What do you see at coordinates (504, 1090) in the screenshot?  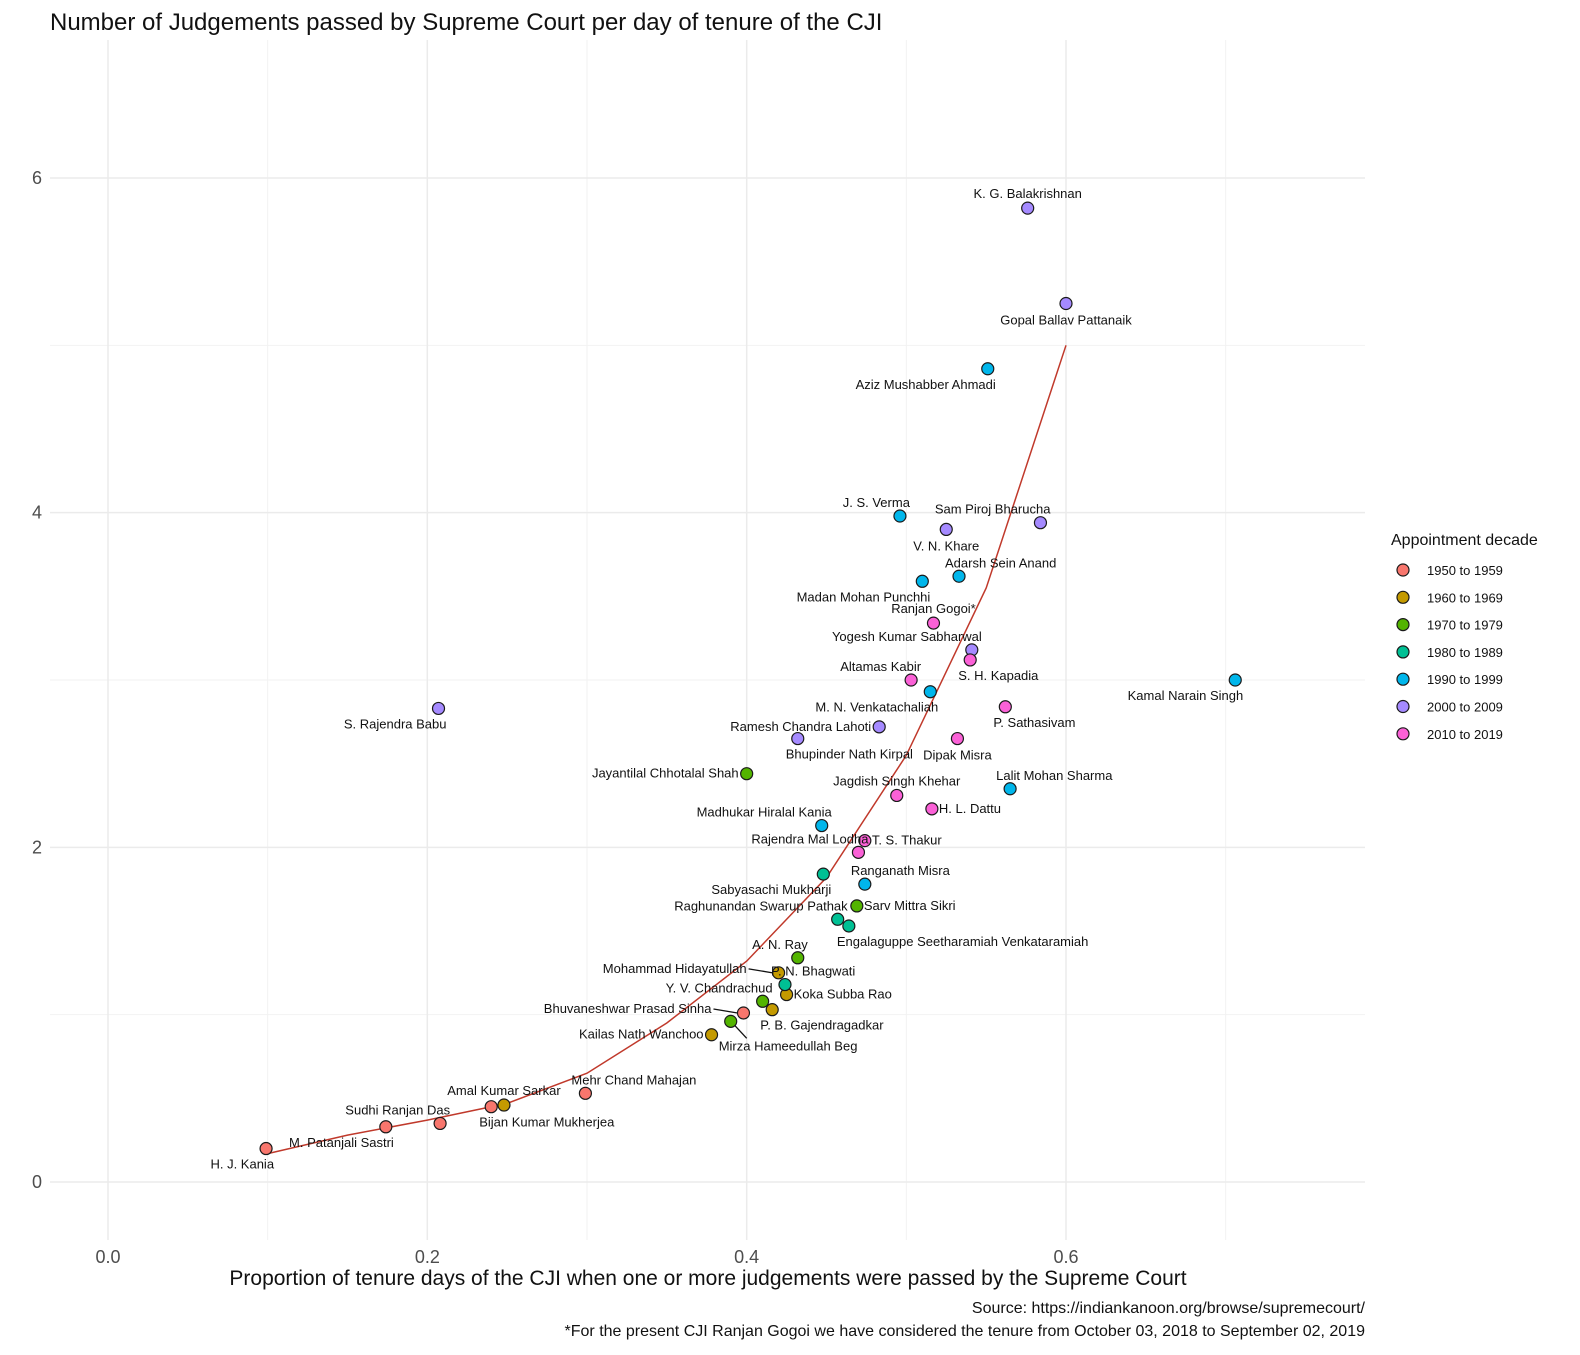 I see `point-label: Amal Kumar Sarkar` at bounding box center [504, 1090].